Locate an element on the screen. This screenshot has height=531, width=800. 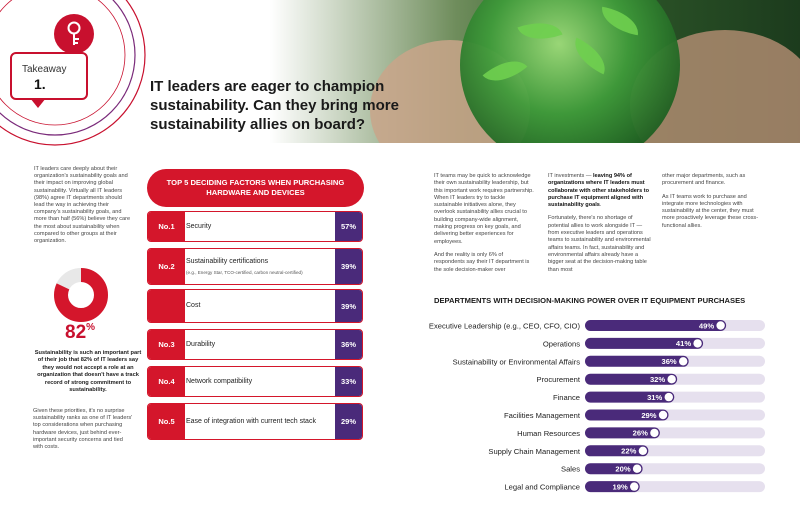
key-icon is located at coordinates (74, 34).